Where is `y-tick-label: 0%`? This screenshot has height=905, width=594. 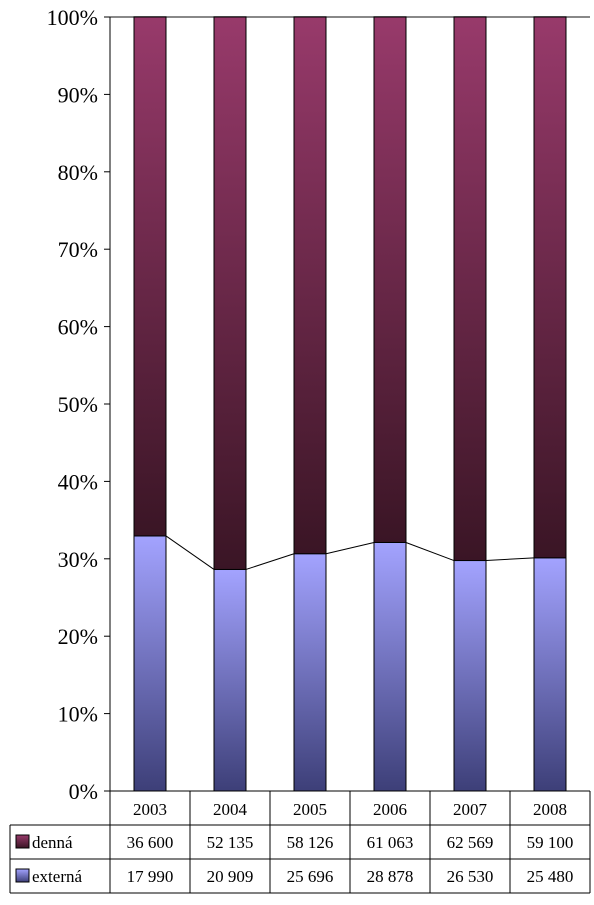 y-tick-label: 0% is located at coordinates (83, 791).